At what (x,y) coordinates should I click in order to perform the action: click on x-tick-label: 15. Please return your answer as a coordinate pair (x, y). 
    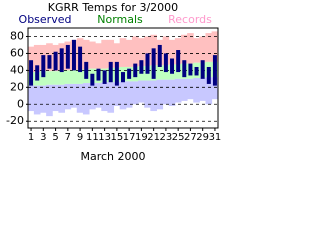
    Looking at the image, I should click on (117, 137).